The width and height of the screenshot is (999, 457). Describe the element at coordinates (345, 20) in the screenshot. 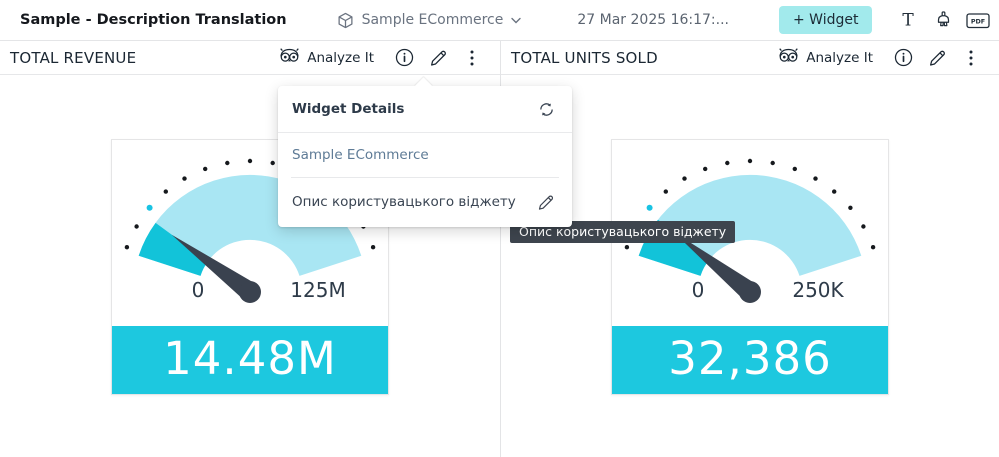

I see `datasource-cube-icon` at that location.